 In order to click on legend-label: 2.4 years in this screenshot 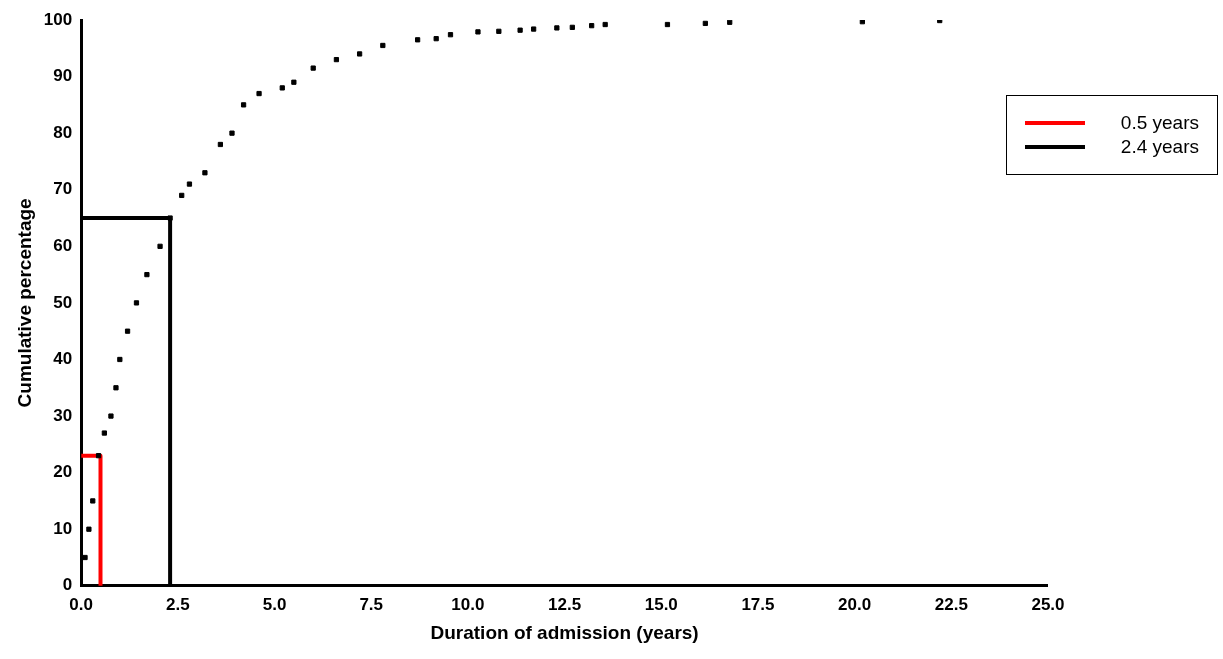, I will do `click(1159, 147)`.